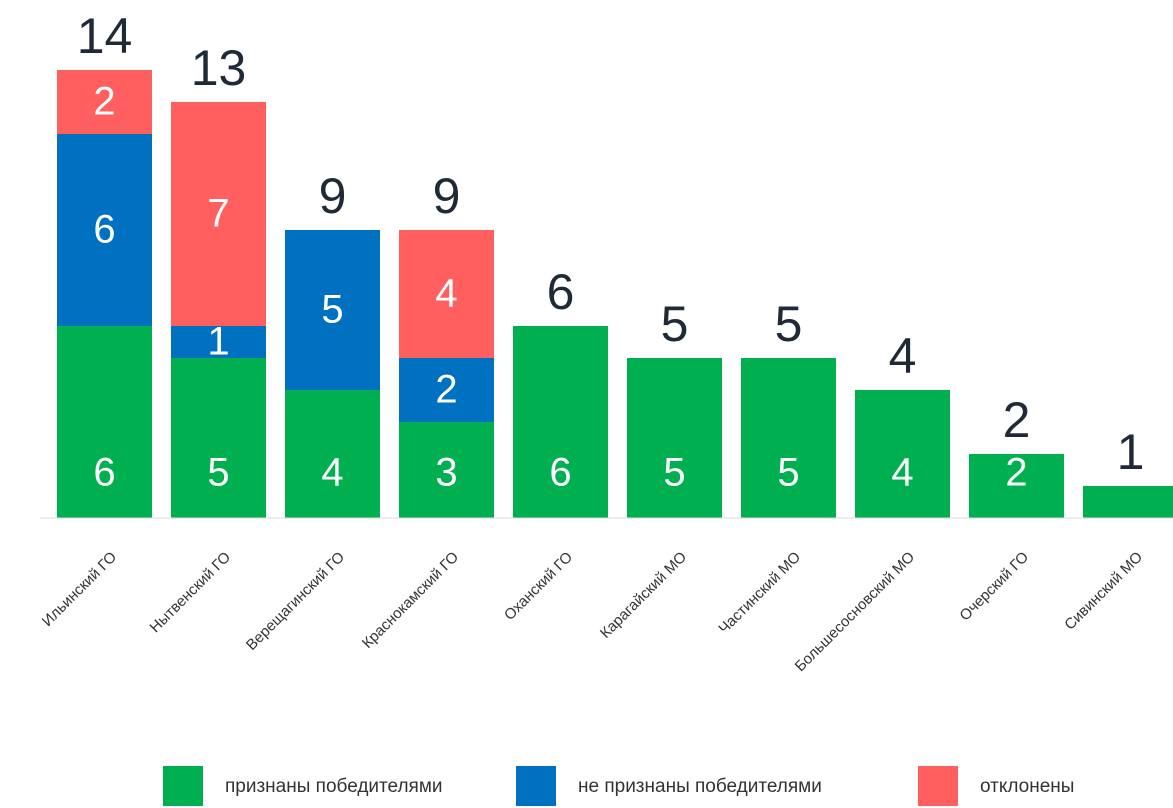 This screenshot has width=1173, height=808. Describe the element at coordinates (410, 600) in the screenshot. I see `x-tick-label: Краснокамский ГО` at that location.